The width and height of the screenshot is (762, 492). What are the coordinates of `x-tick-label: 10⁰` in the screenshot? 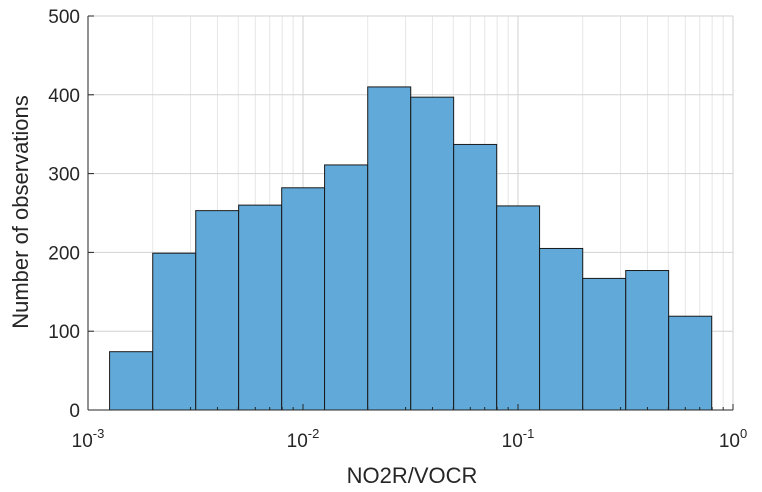 It's located at (733, 439).